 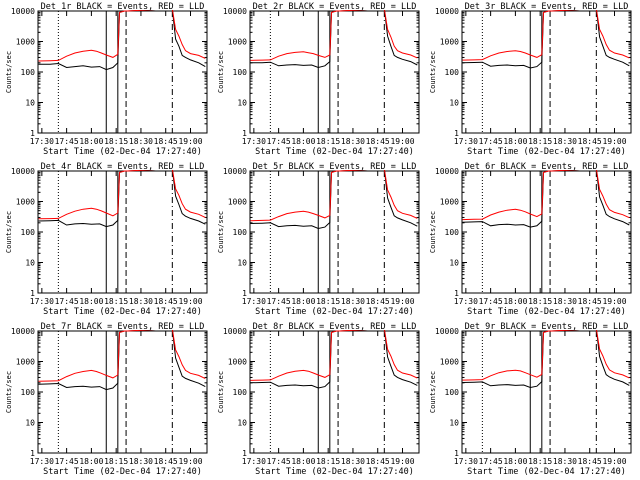 I want to click on panel-title: Det 8r BLACK = Events, RED = LLD, so click(x=335, y=327).